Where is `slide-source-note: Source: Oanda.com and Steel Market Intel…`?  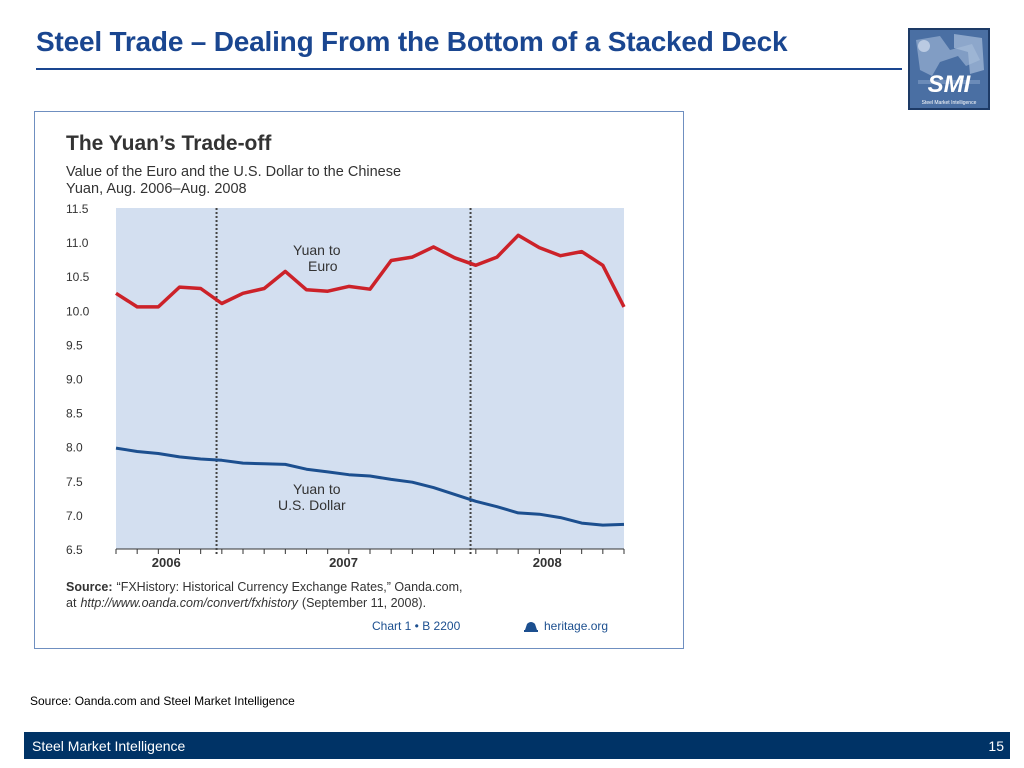 slide-source-note: Source: Oanda.com and Steel Market Intel… is located at coordinates (162, 701).